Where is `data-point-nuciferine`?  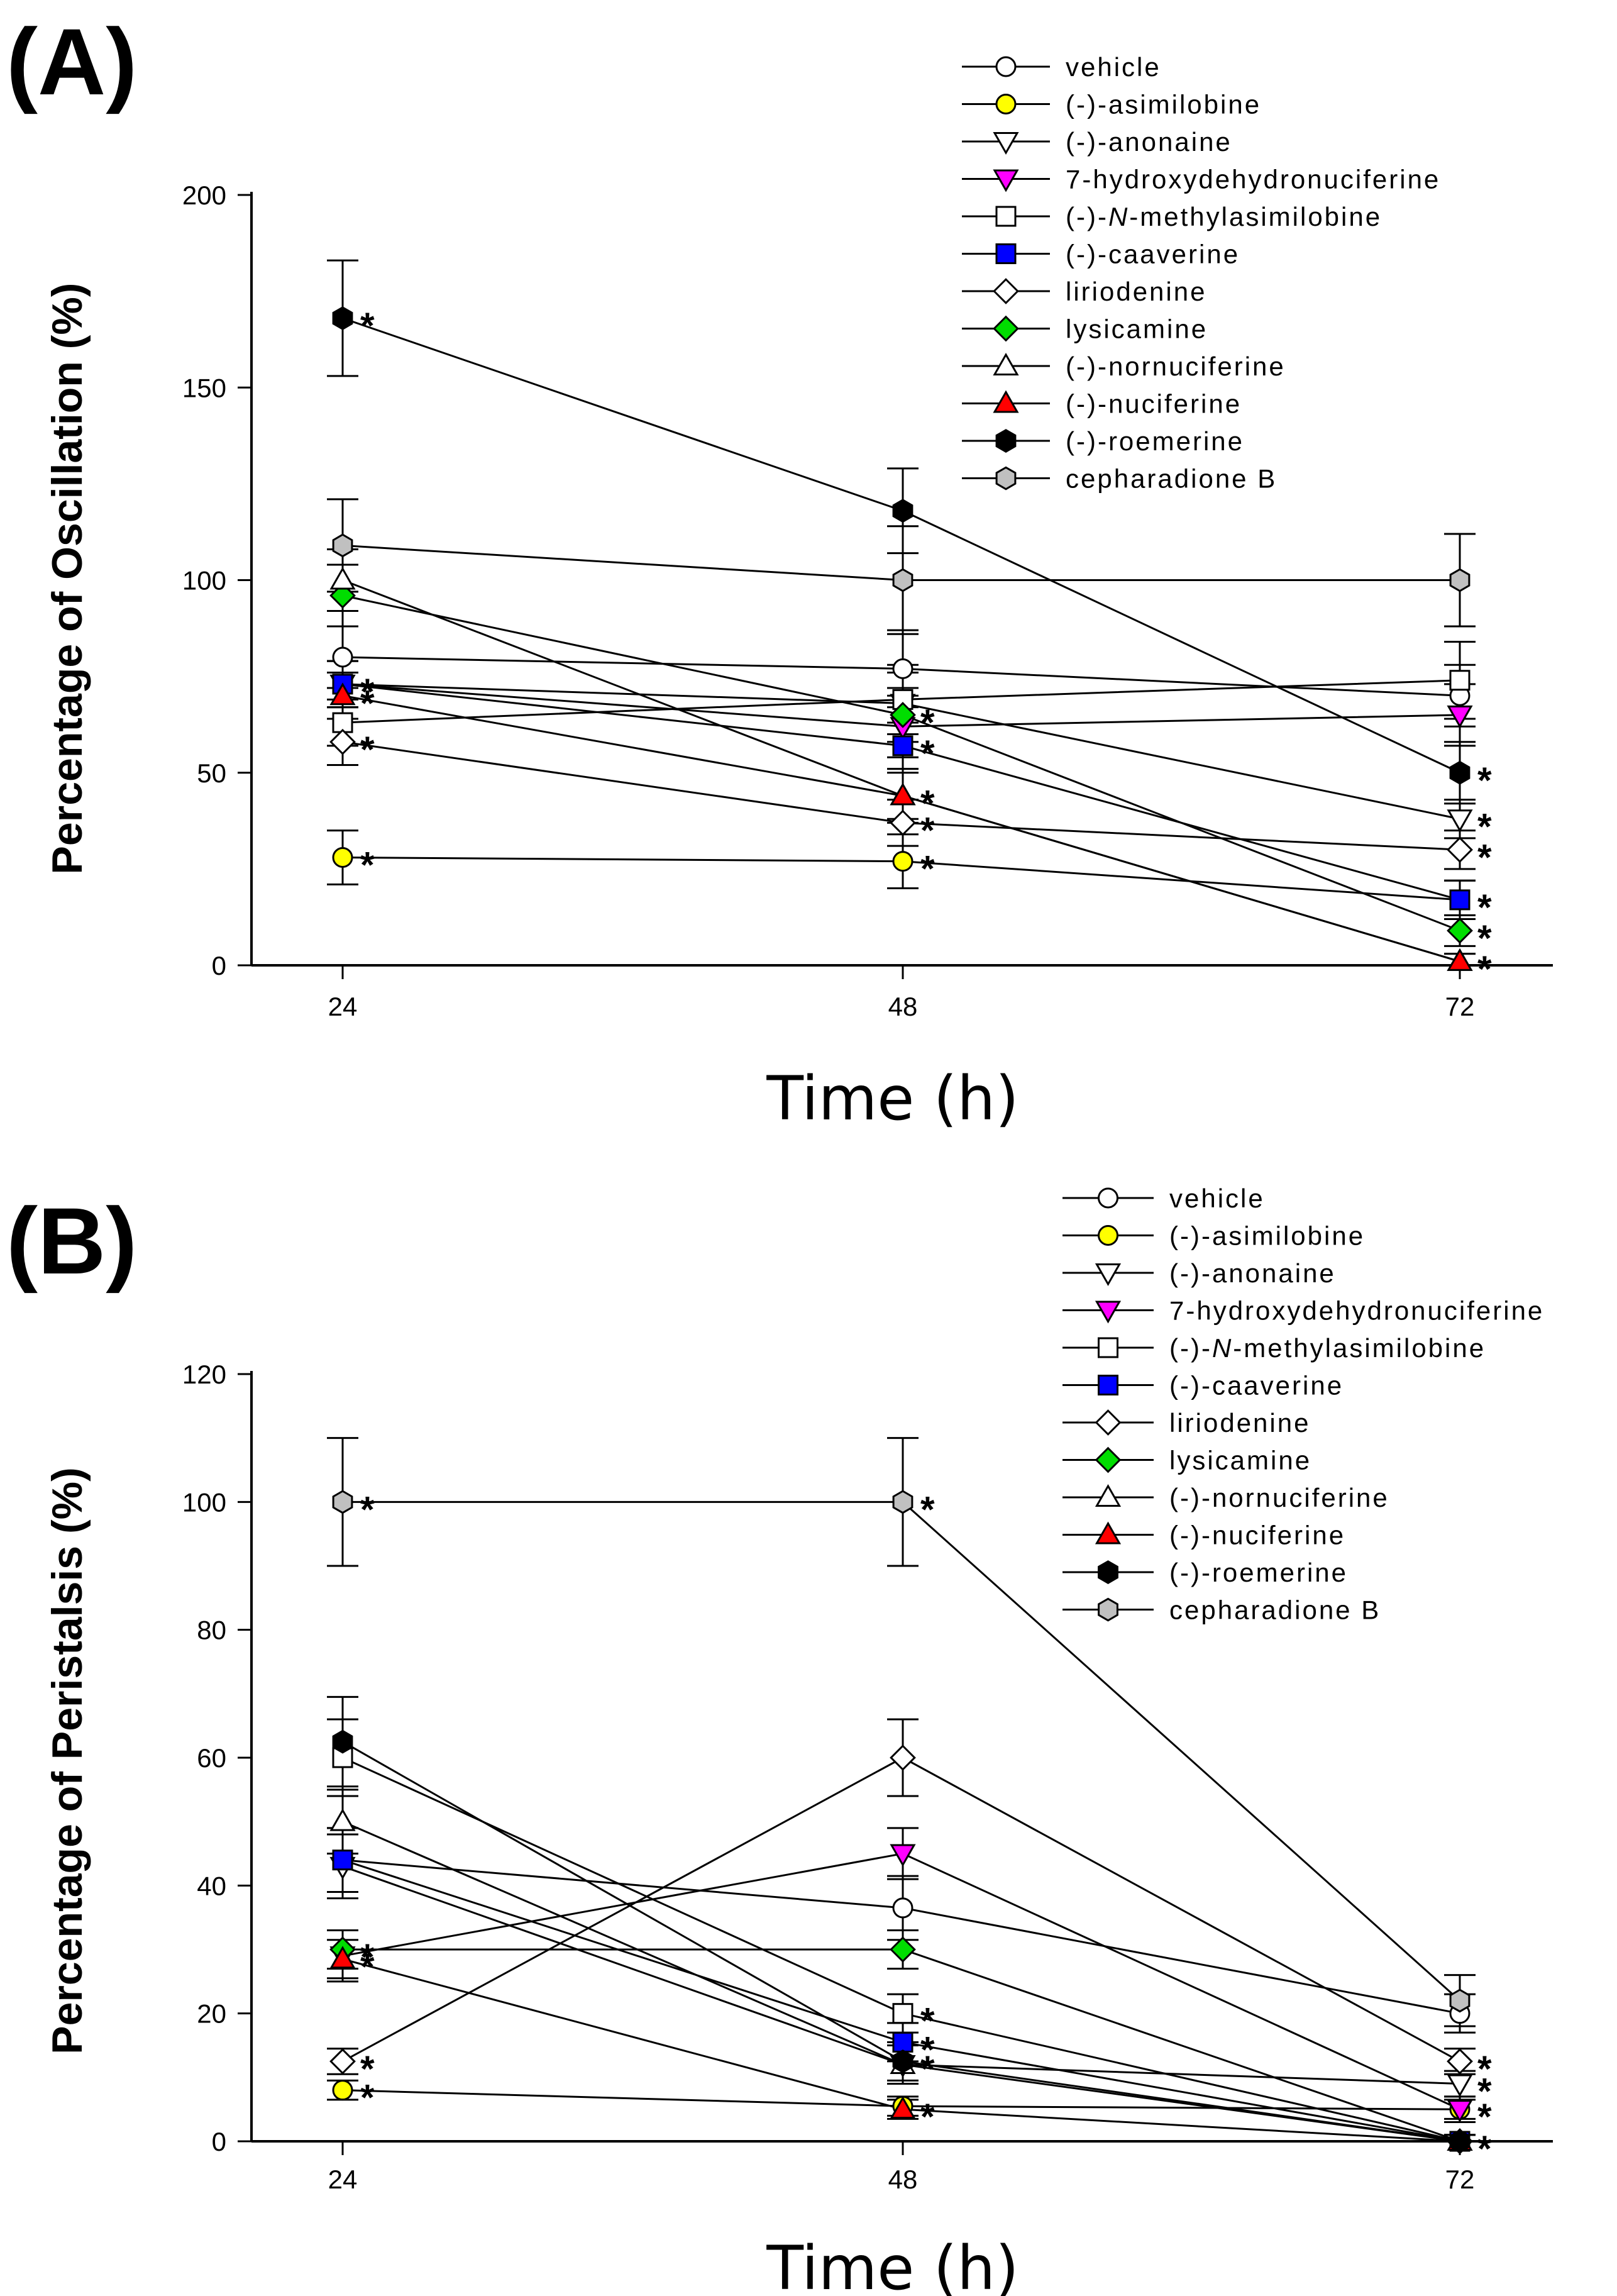
data-point-nuciferine is located at coordinates (343, 1958).